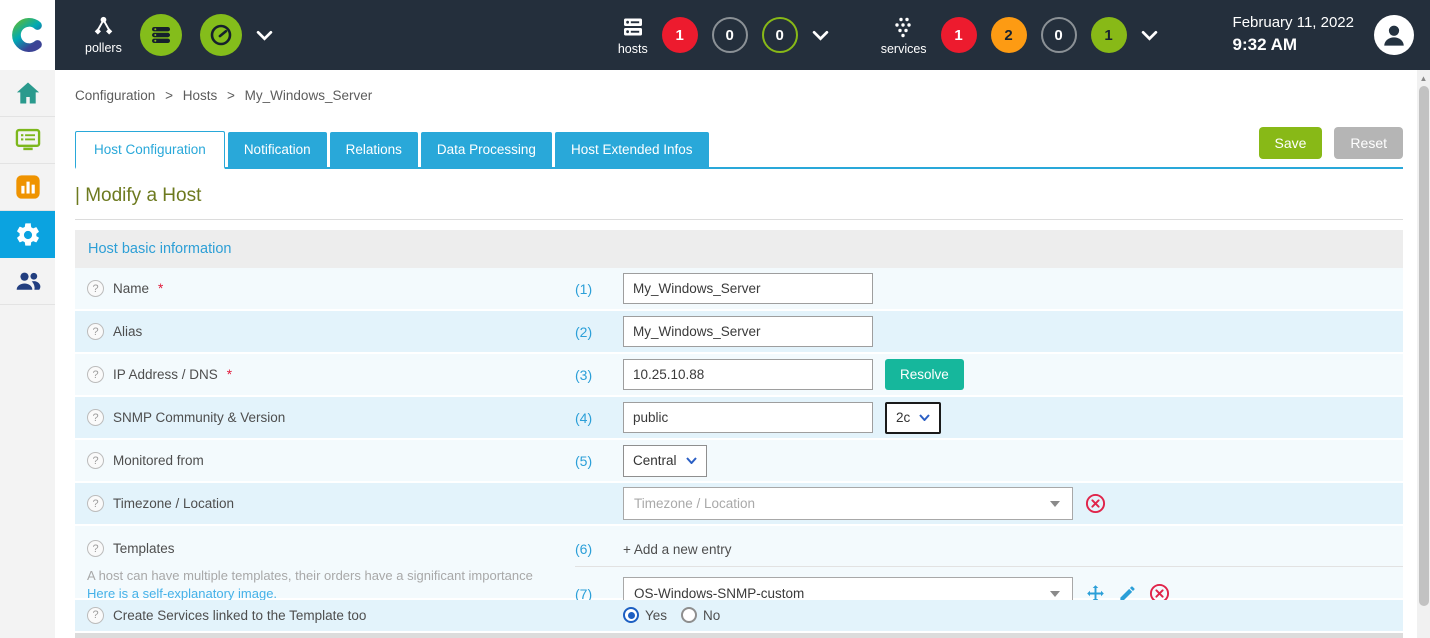 Image resolution: width=1430 pixels, height=638 pixels. What do you see at coordinates (748, 417) in the screenshot?
I see `snmp-community-input` at bounding box center [748, 417].